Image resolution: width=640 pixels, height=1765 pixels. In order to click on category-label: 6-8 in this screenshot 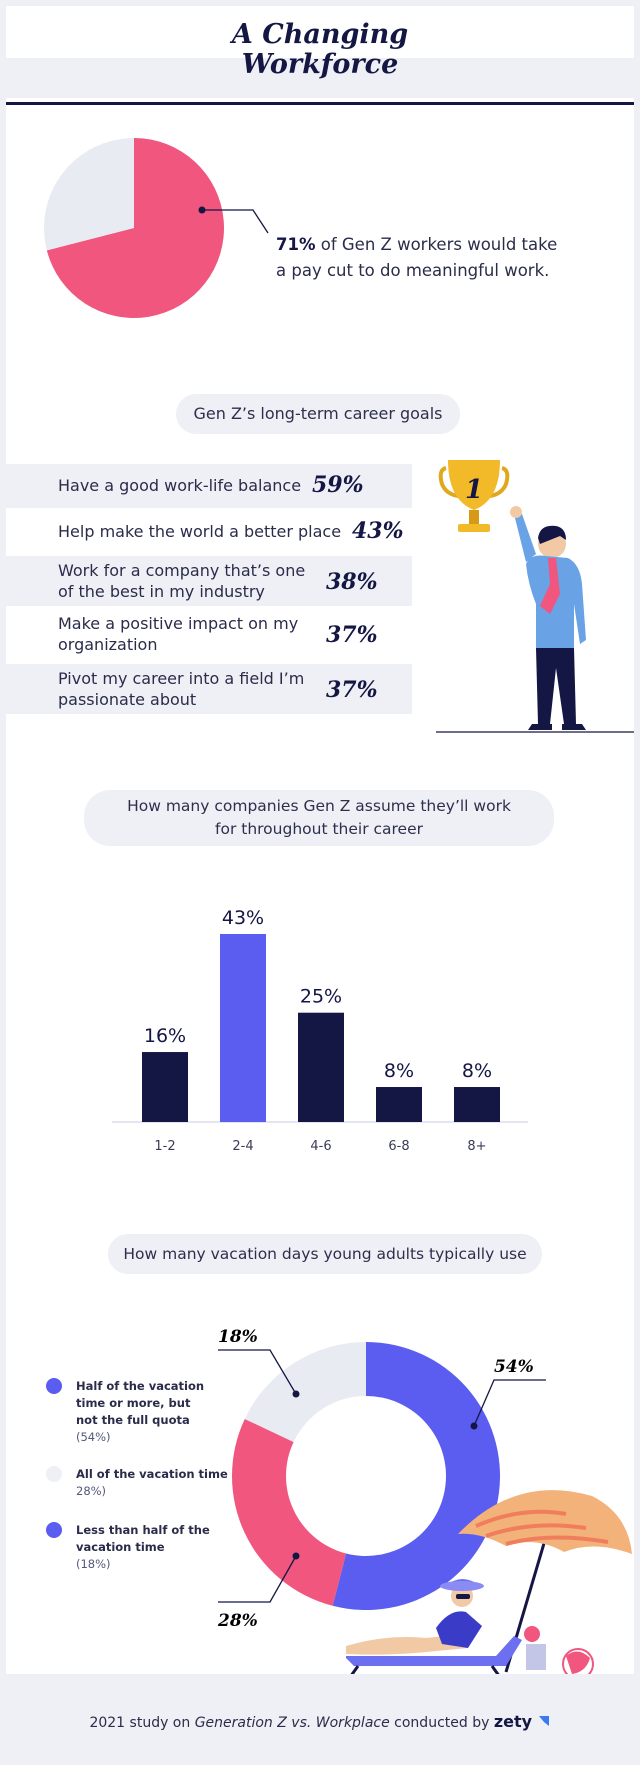, I will do `click(398, 1146)`.